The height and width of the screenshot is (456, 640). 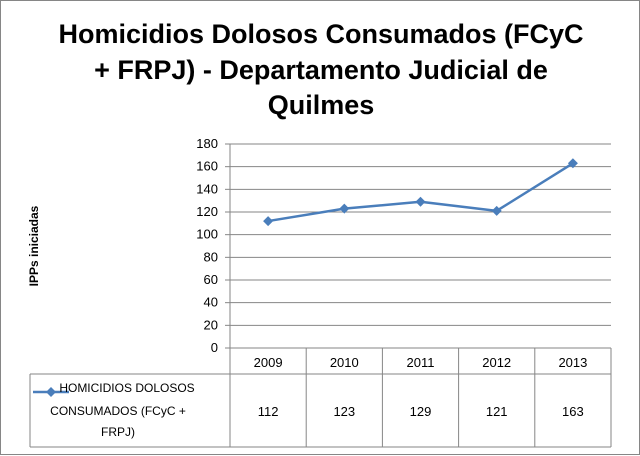 What do you see at coordinates (214, 347) in the screenshot?
I see `y-tick-label: 0` at bounding box center [214, 347].